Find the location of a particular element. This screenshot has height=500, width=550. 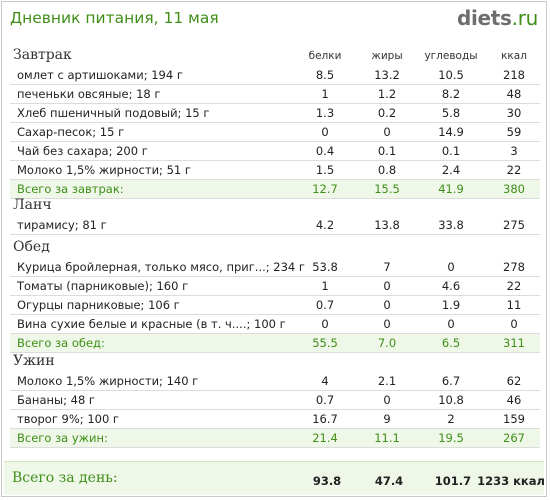

food-fat: 0.2 is located at coordinates (387, 113).